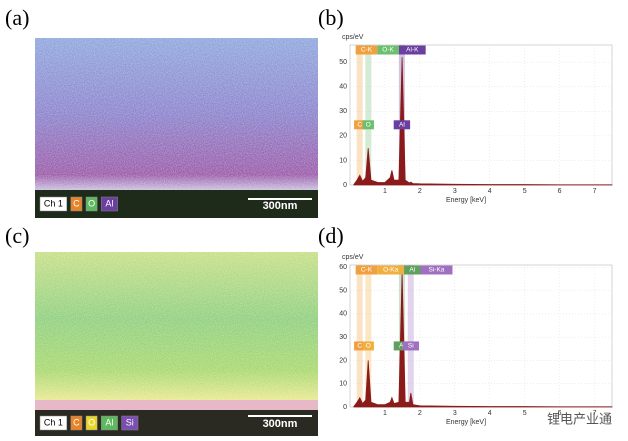 The height and width of the screenshot is (441, 628). Describe the element at coordinates (331, 17) in the screenshot. I see `panel-label: (b)` at that location.